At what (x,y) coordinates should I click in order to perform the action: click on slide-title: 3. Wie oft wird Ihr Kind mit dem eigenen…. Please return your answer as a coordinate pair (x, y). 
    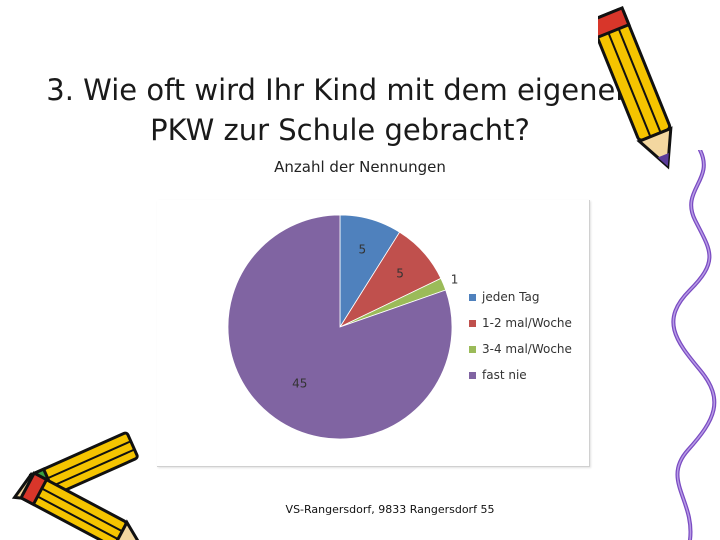
    Looking at the image, I should click on (340, 110).